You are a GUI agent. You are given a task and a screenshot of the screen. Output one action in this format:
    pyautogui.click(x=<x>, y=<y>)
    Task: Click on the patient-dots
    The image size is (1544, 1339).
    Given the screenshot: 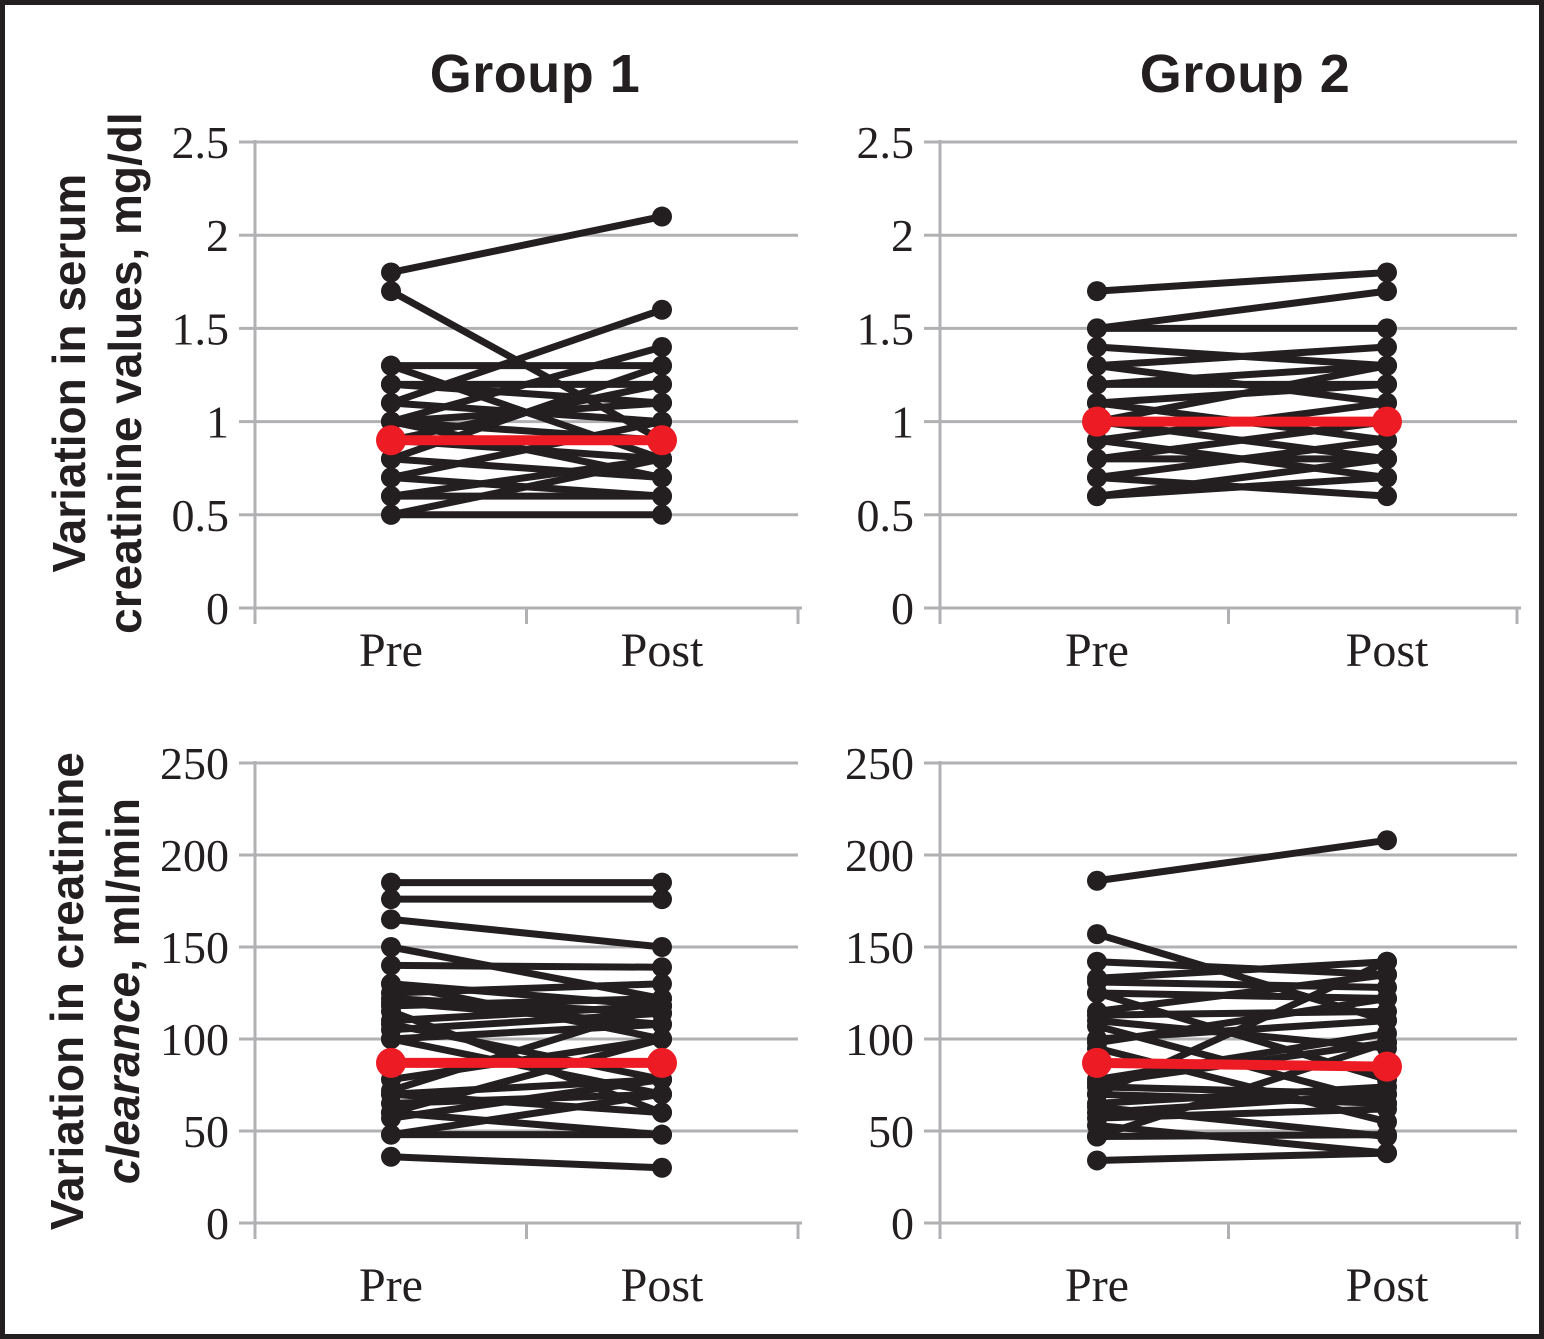 What is the action you would take?
    pyautogui.click(x=1242, y=1000)
    